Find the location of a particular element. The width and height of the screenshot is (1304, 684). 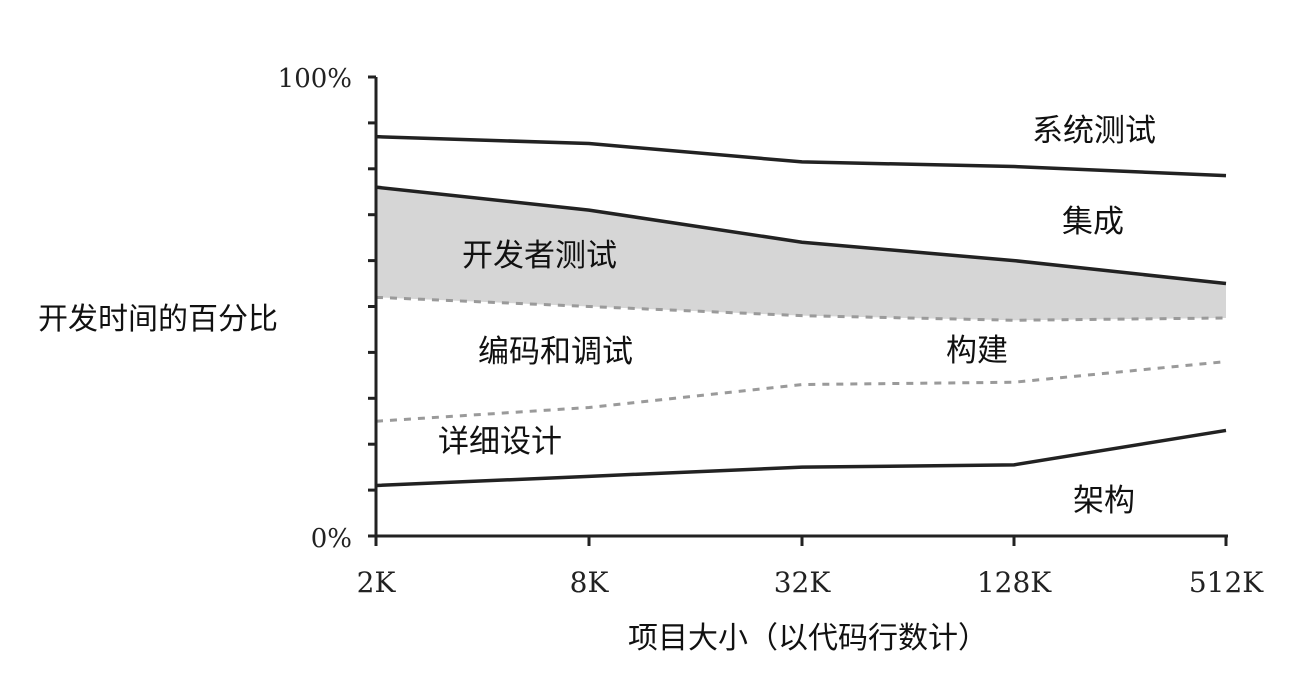

region-label: 系统测试 is located at coordinates (1094, 131).